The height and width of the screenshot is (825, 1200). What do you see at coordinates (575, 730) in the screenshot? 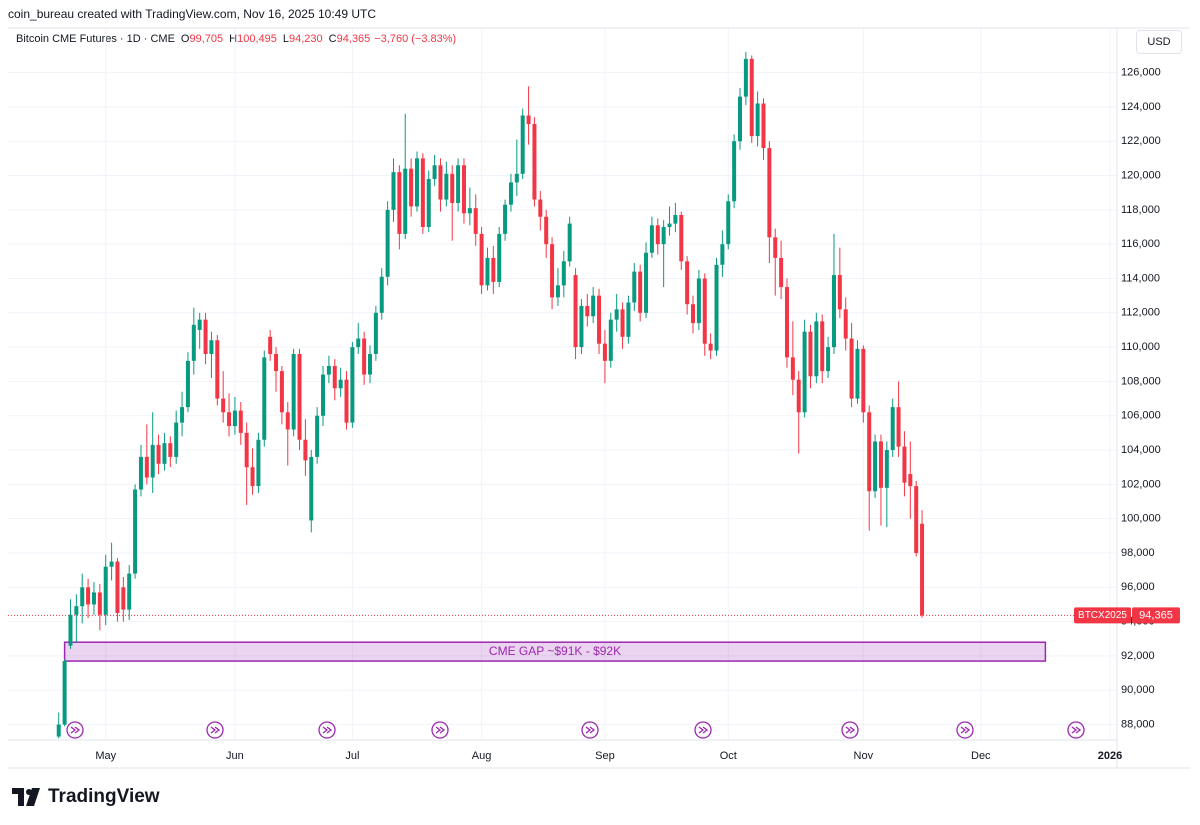
I see `event-icons` at bounding box center [575, 730].